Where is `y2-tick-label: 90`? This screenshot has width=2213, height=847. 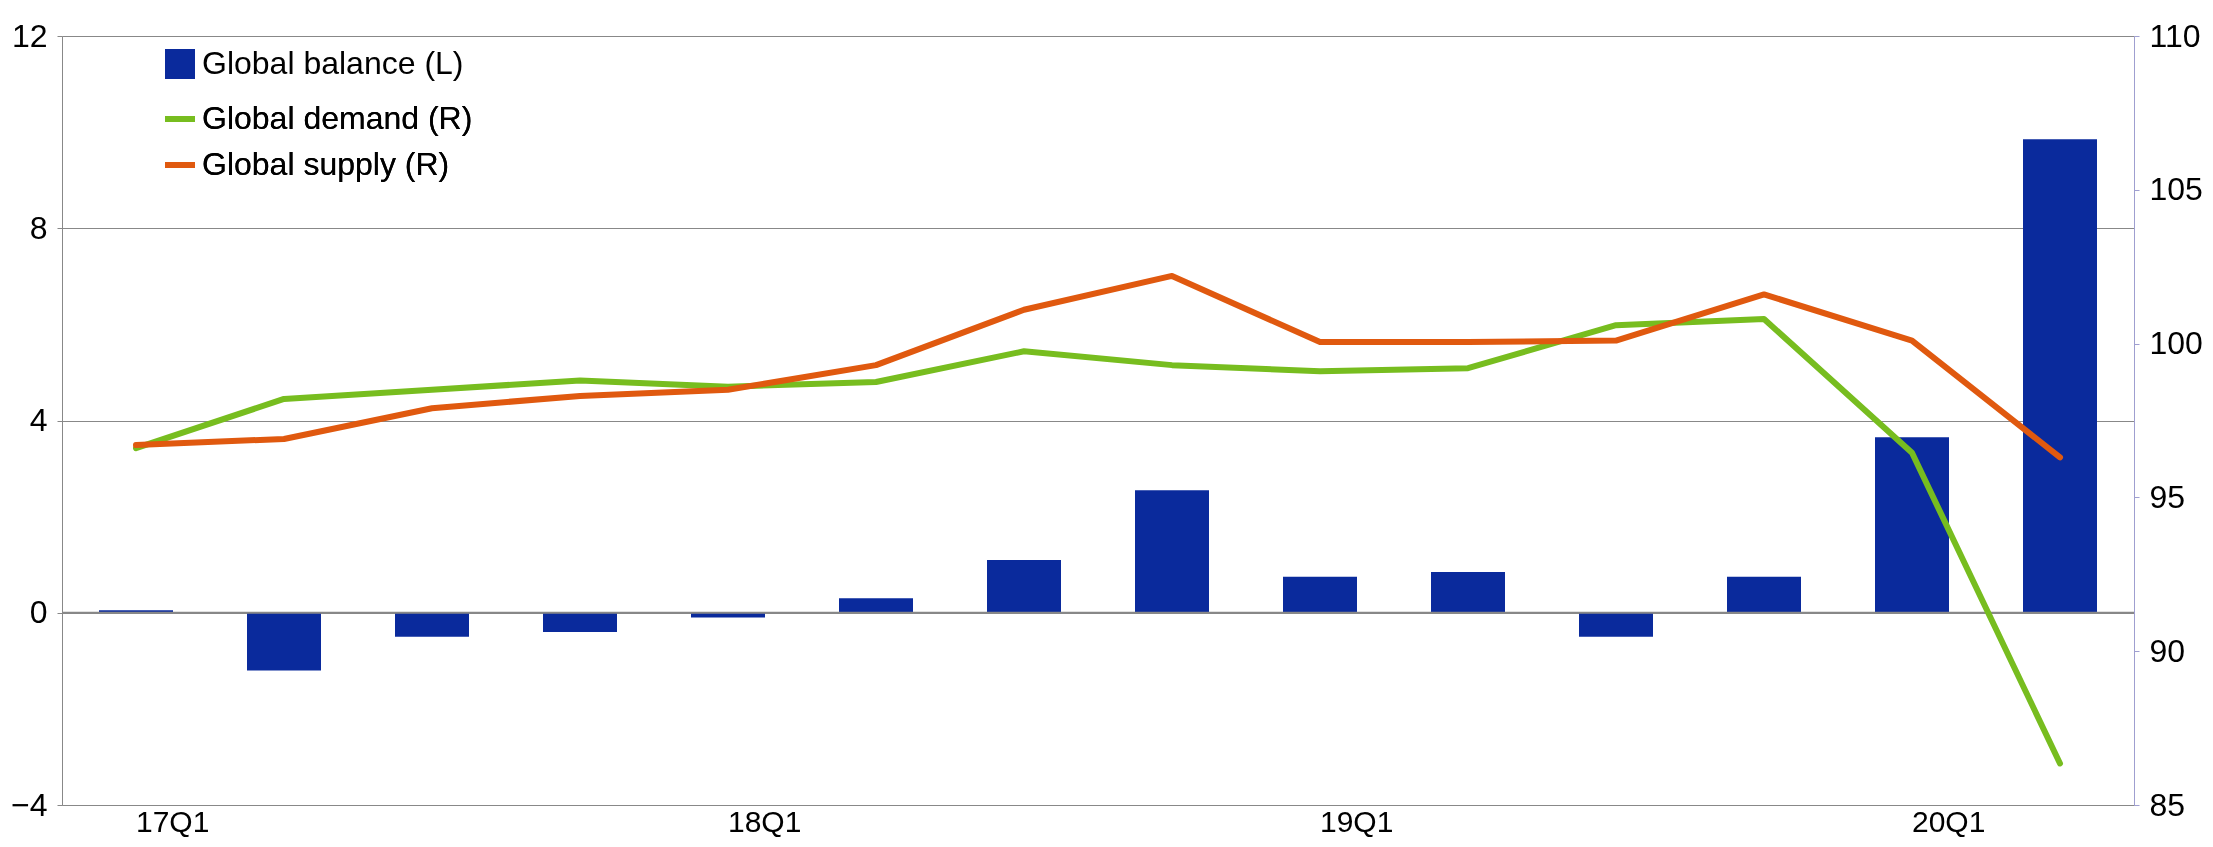
y2-tick-label: 90 is located at coordinates (2167, 650).